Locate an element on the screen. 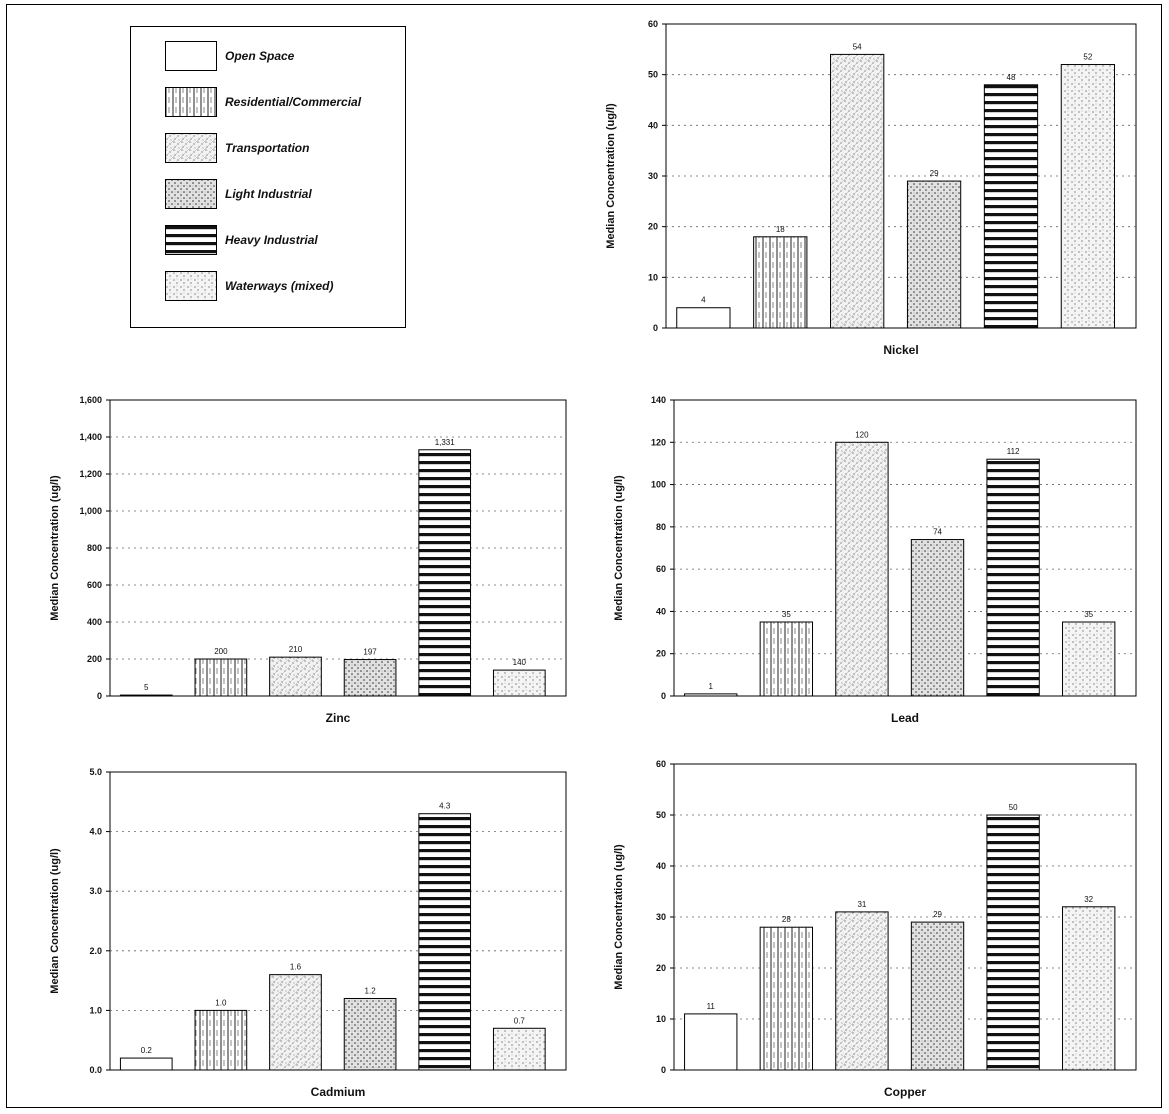 This screenshot has height=1114, width=1169. lead-bar-open-space is located at coordinates (711, 695).